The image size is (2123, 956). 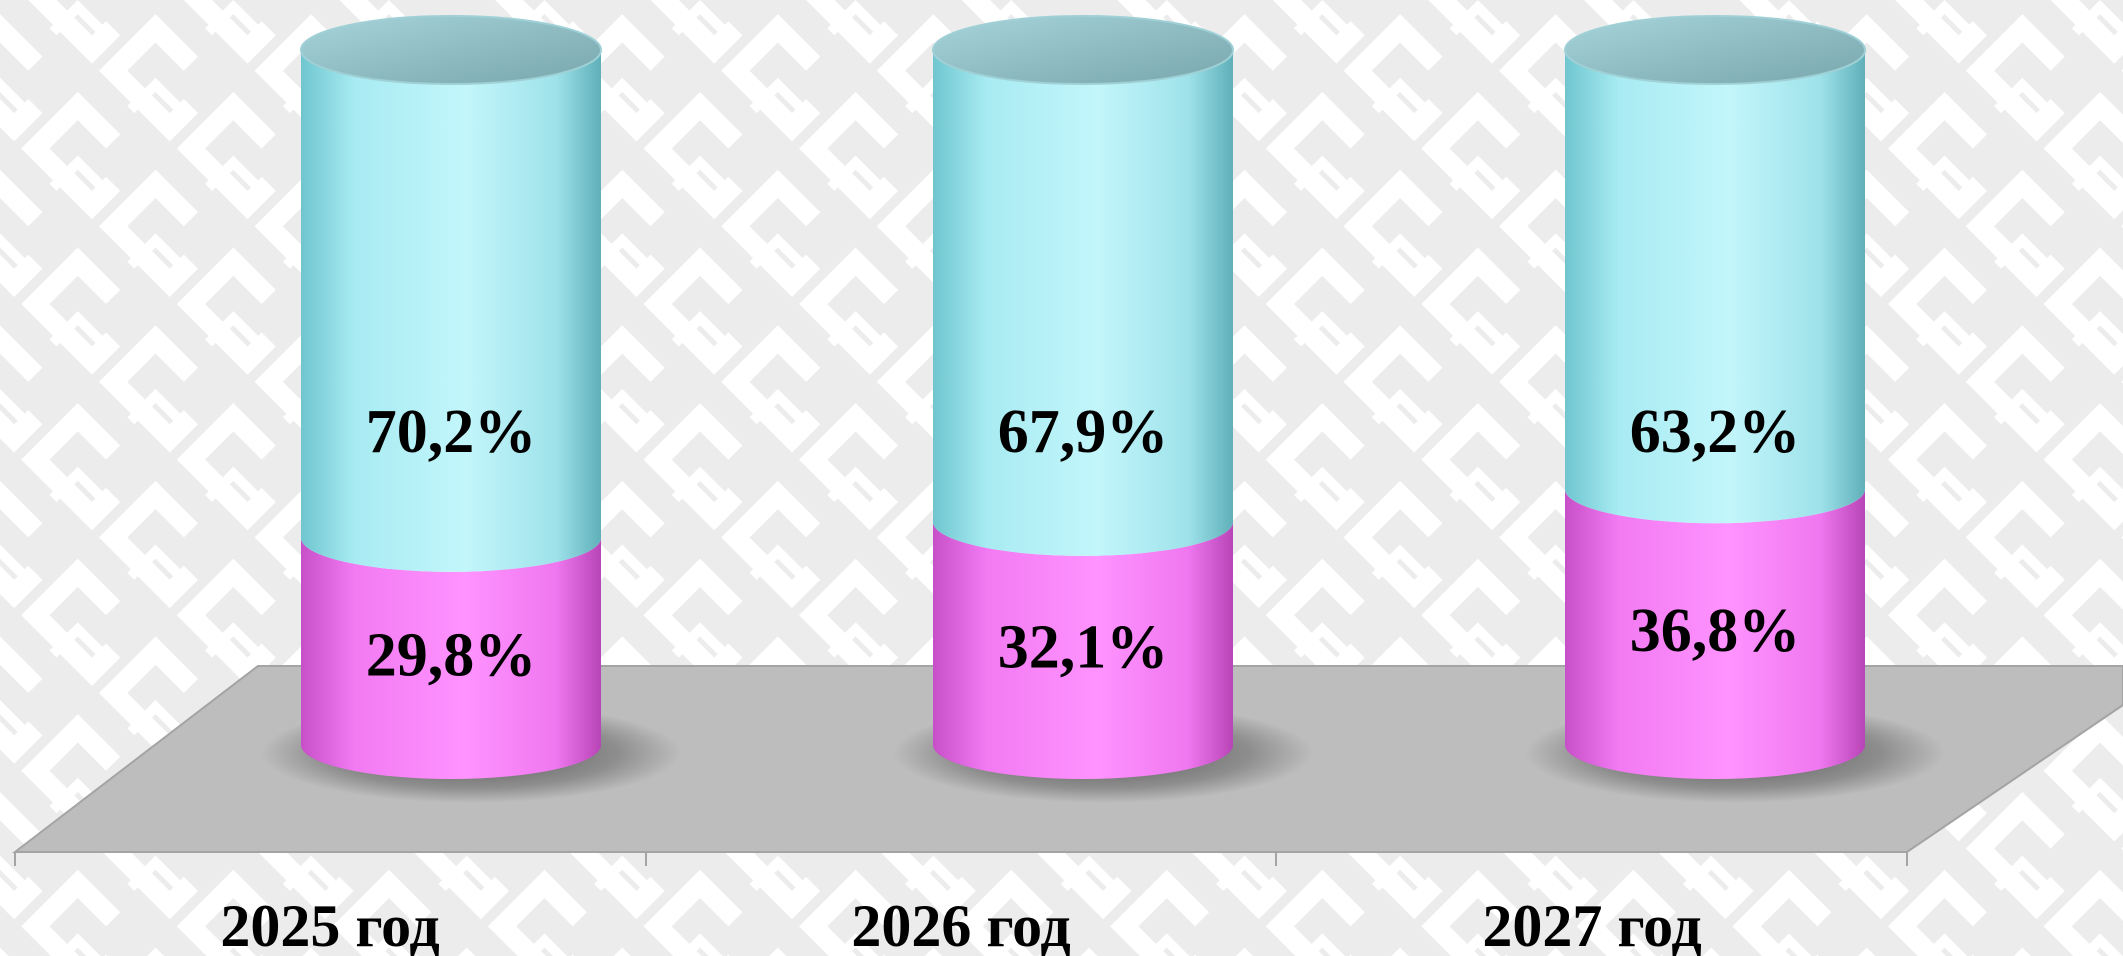 What do you see at coordinates (1083, 647) in the screenshot?
I see `data-label-lower: 32,1%` at bounding box center [1083, 647].